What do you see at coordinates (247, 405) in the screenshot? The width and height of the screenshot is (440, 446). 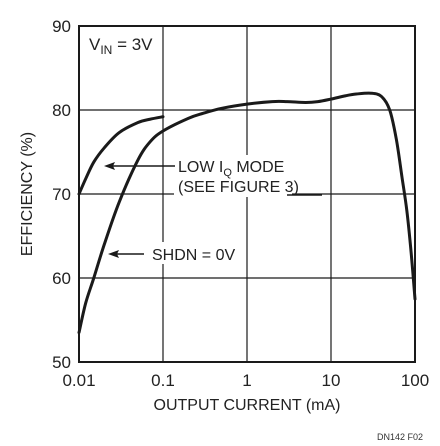 I see `x-axis-label: OUTPUT CURRENT (mA)` at bounding box center [247, 405].